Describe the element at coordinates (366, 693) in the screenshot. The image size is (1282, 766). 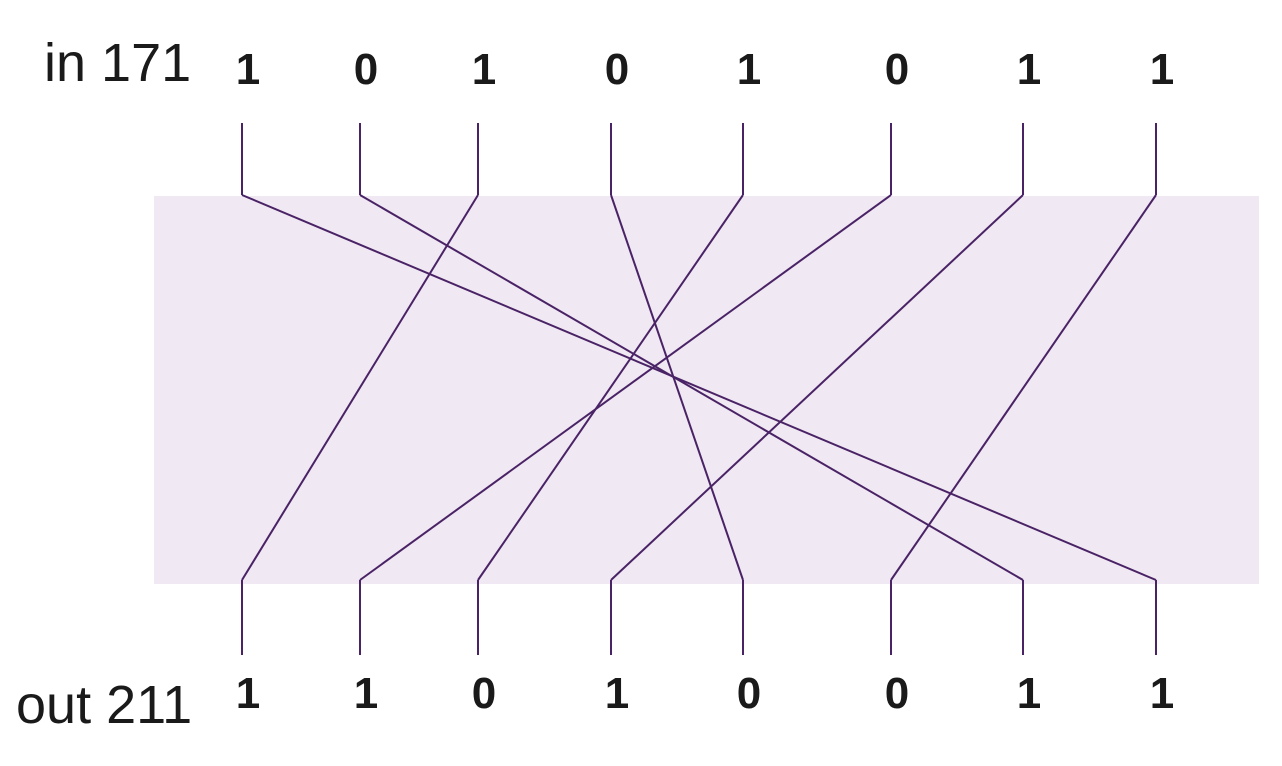
I see `output-bit-1: 1` at that location.